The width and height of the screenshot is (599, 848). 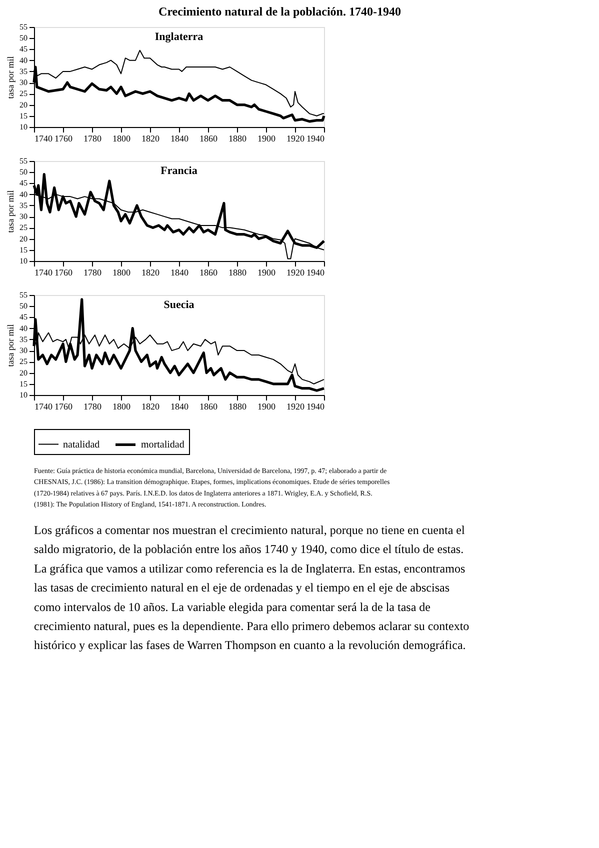 I want to click on text: Los gráficos a comentar nos muestran el crecimiento natural, porque no tiene en cuenta el saldo migratorio, de la población entre los años 1740 y 1940, como dice el título de estas. La gráfica que vamos a utilizar como referencia es la de Inglaterra. En estas, encontramos las tasas de crecimiento natural en el eje de ordenadas y el tiempo en el eje de abscisas como intervalos de 10 años. La variable elegida para comentar será la de la tasa de crecimiento natural, pues es la dependiente. Para ello primero debemos aclarar su contexto histórico y explicar las fases de Warren Thompson en cuanto a la revolución demográfica., so click(x=252, y=587).